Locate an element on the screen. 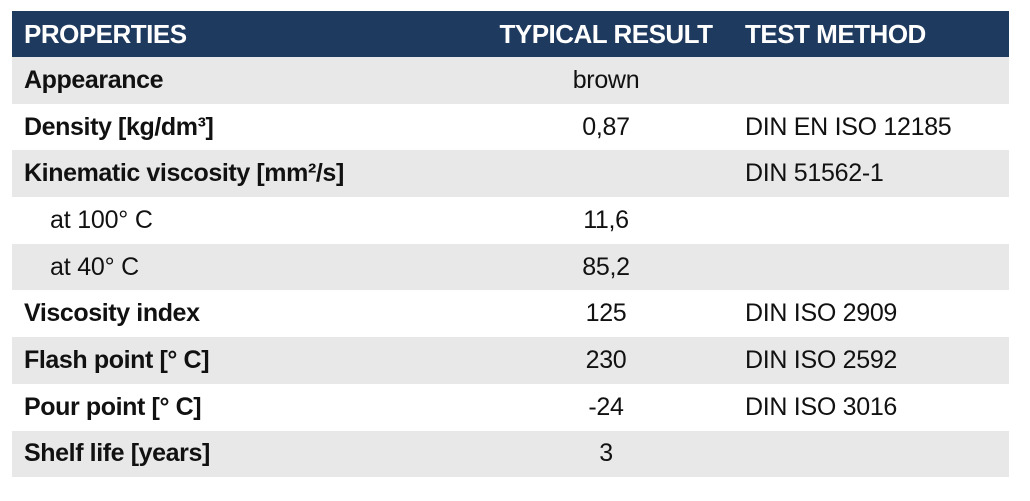 Image resolution: width=1030 pixels, height=501 pixels. row-property: Density [kg/dm³] is located at coordinates (241, 127).